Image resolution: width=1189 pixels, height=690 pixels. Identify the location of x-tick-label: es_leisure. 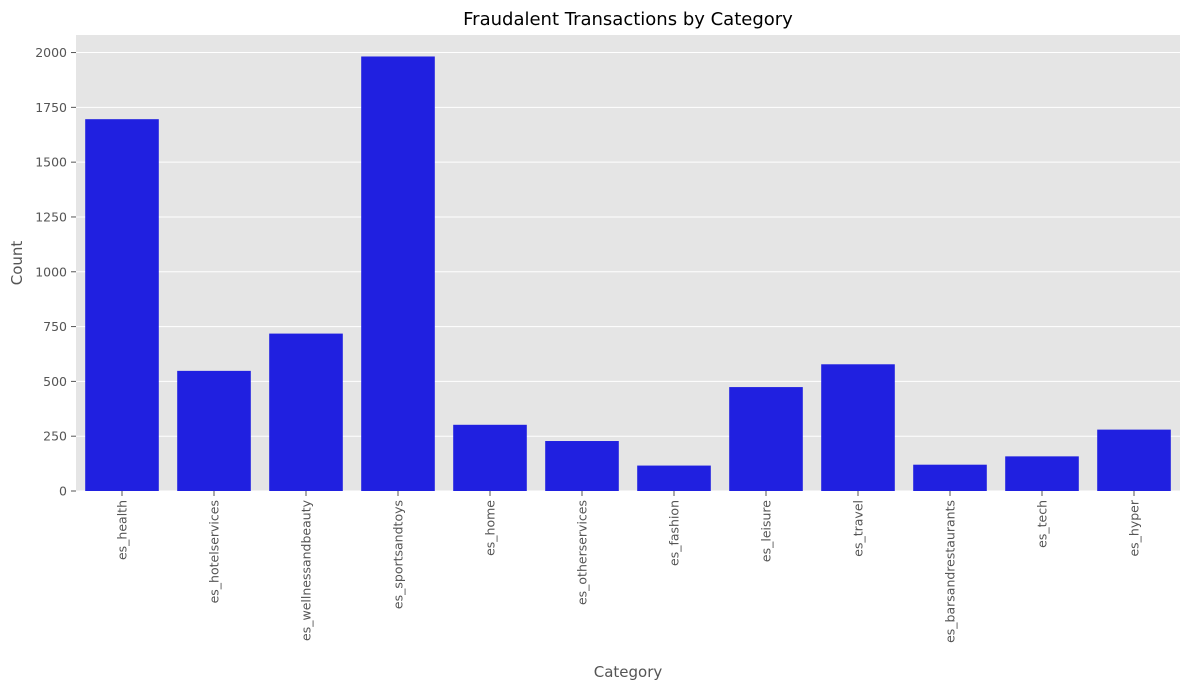
(766, 531).